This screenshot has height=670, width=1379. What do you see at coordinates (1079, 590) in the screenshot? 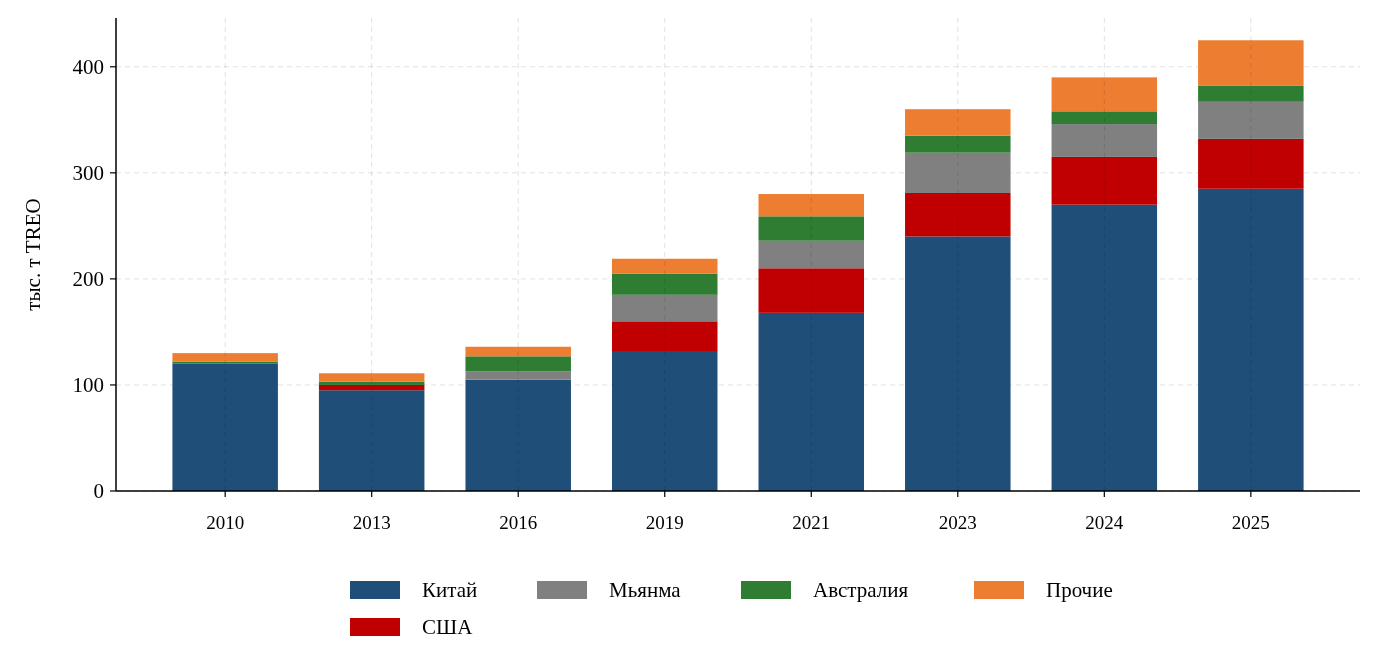
I see `legend-label: Прочие` at bounding box center [1079, 590].